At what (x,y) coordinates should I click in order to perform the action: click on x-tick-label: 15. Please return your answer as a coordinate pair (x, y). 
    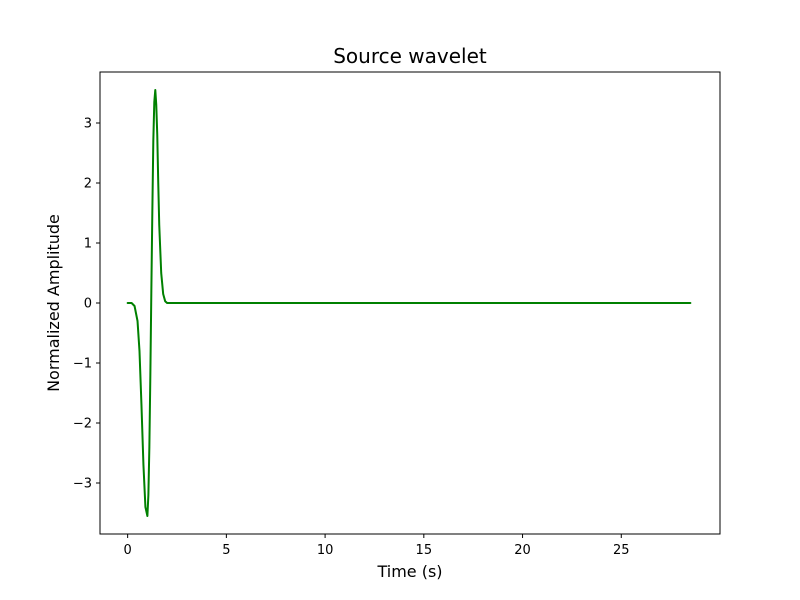
    Looking at the image, I should click on (424, 550).